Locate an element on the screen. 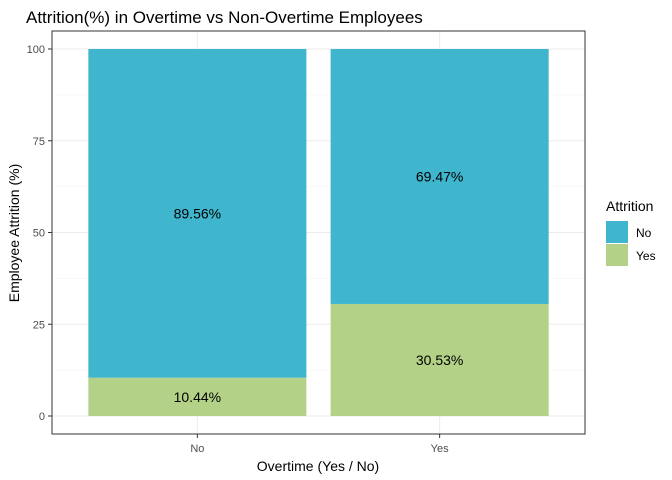 The height and width of the screenshot is (480, 672). legend-label: No is located at coordinates (644, 233).